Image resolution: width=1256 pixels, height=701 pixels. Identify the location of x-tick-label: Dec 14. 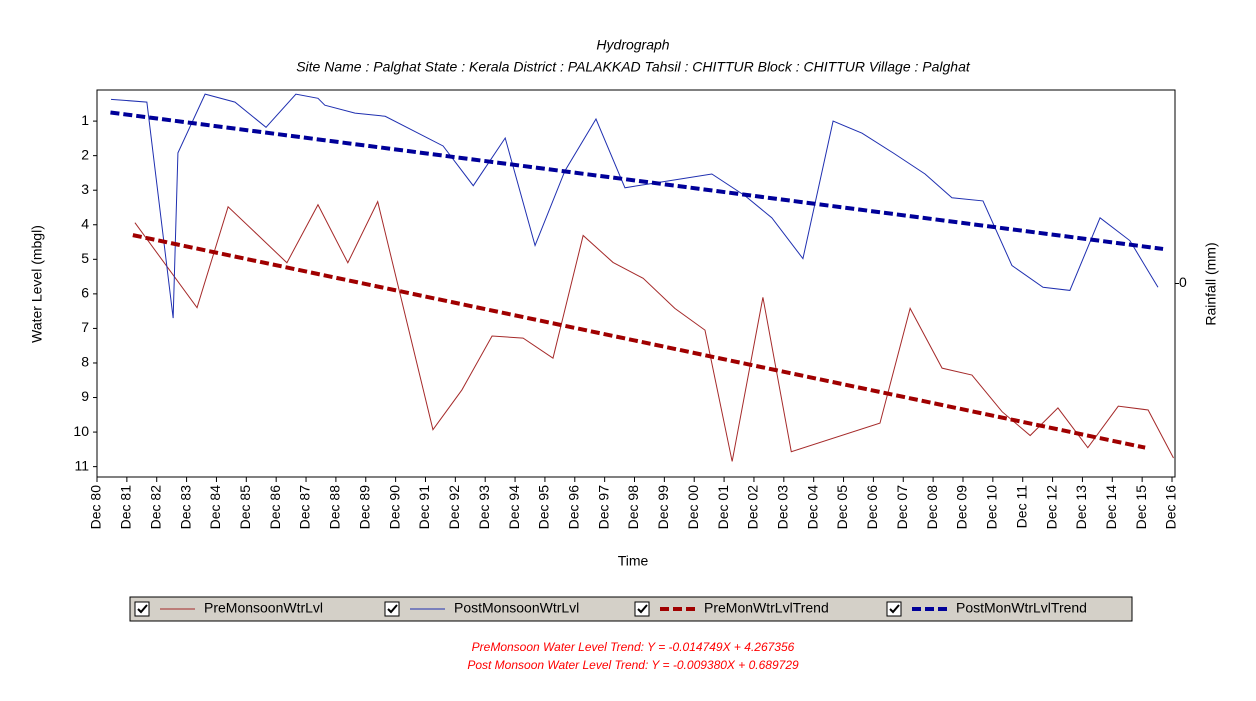
(1111, 507).